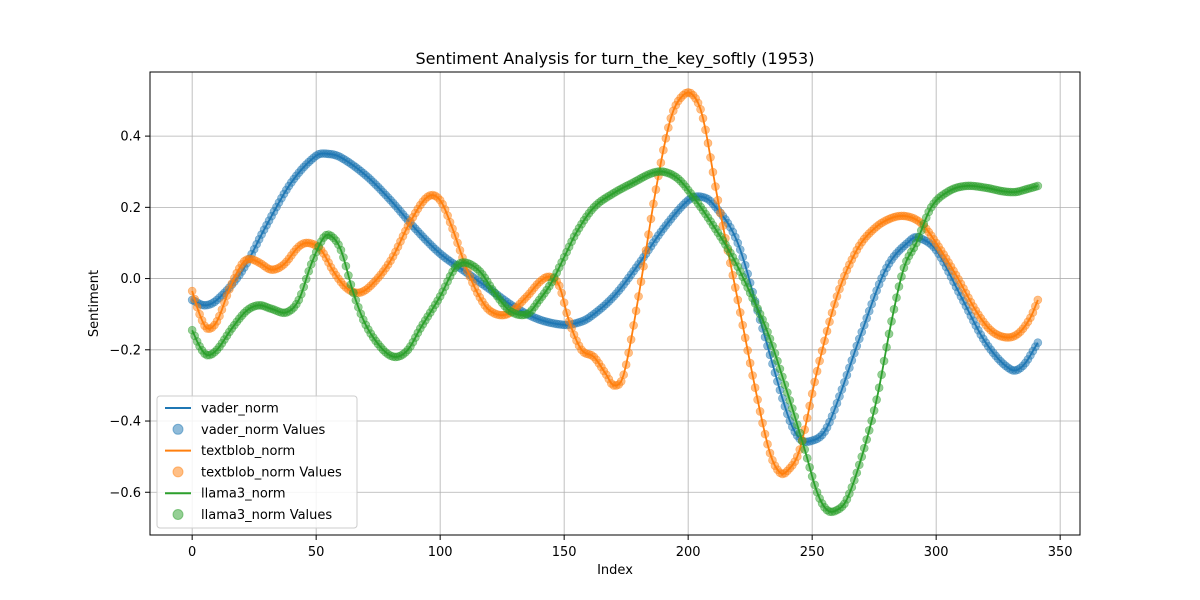 This screenshot has height=600, width=1200. I want to click on x-tick-label: 0, so click(192, 552).